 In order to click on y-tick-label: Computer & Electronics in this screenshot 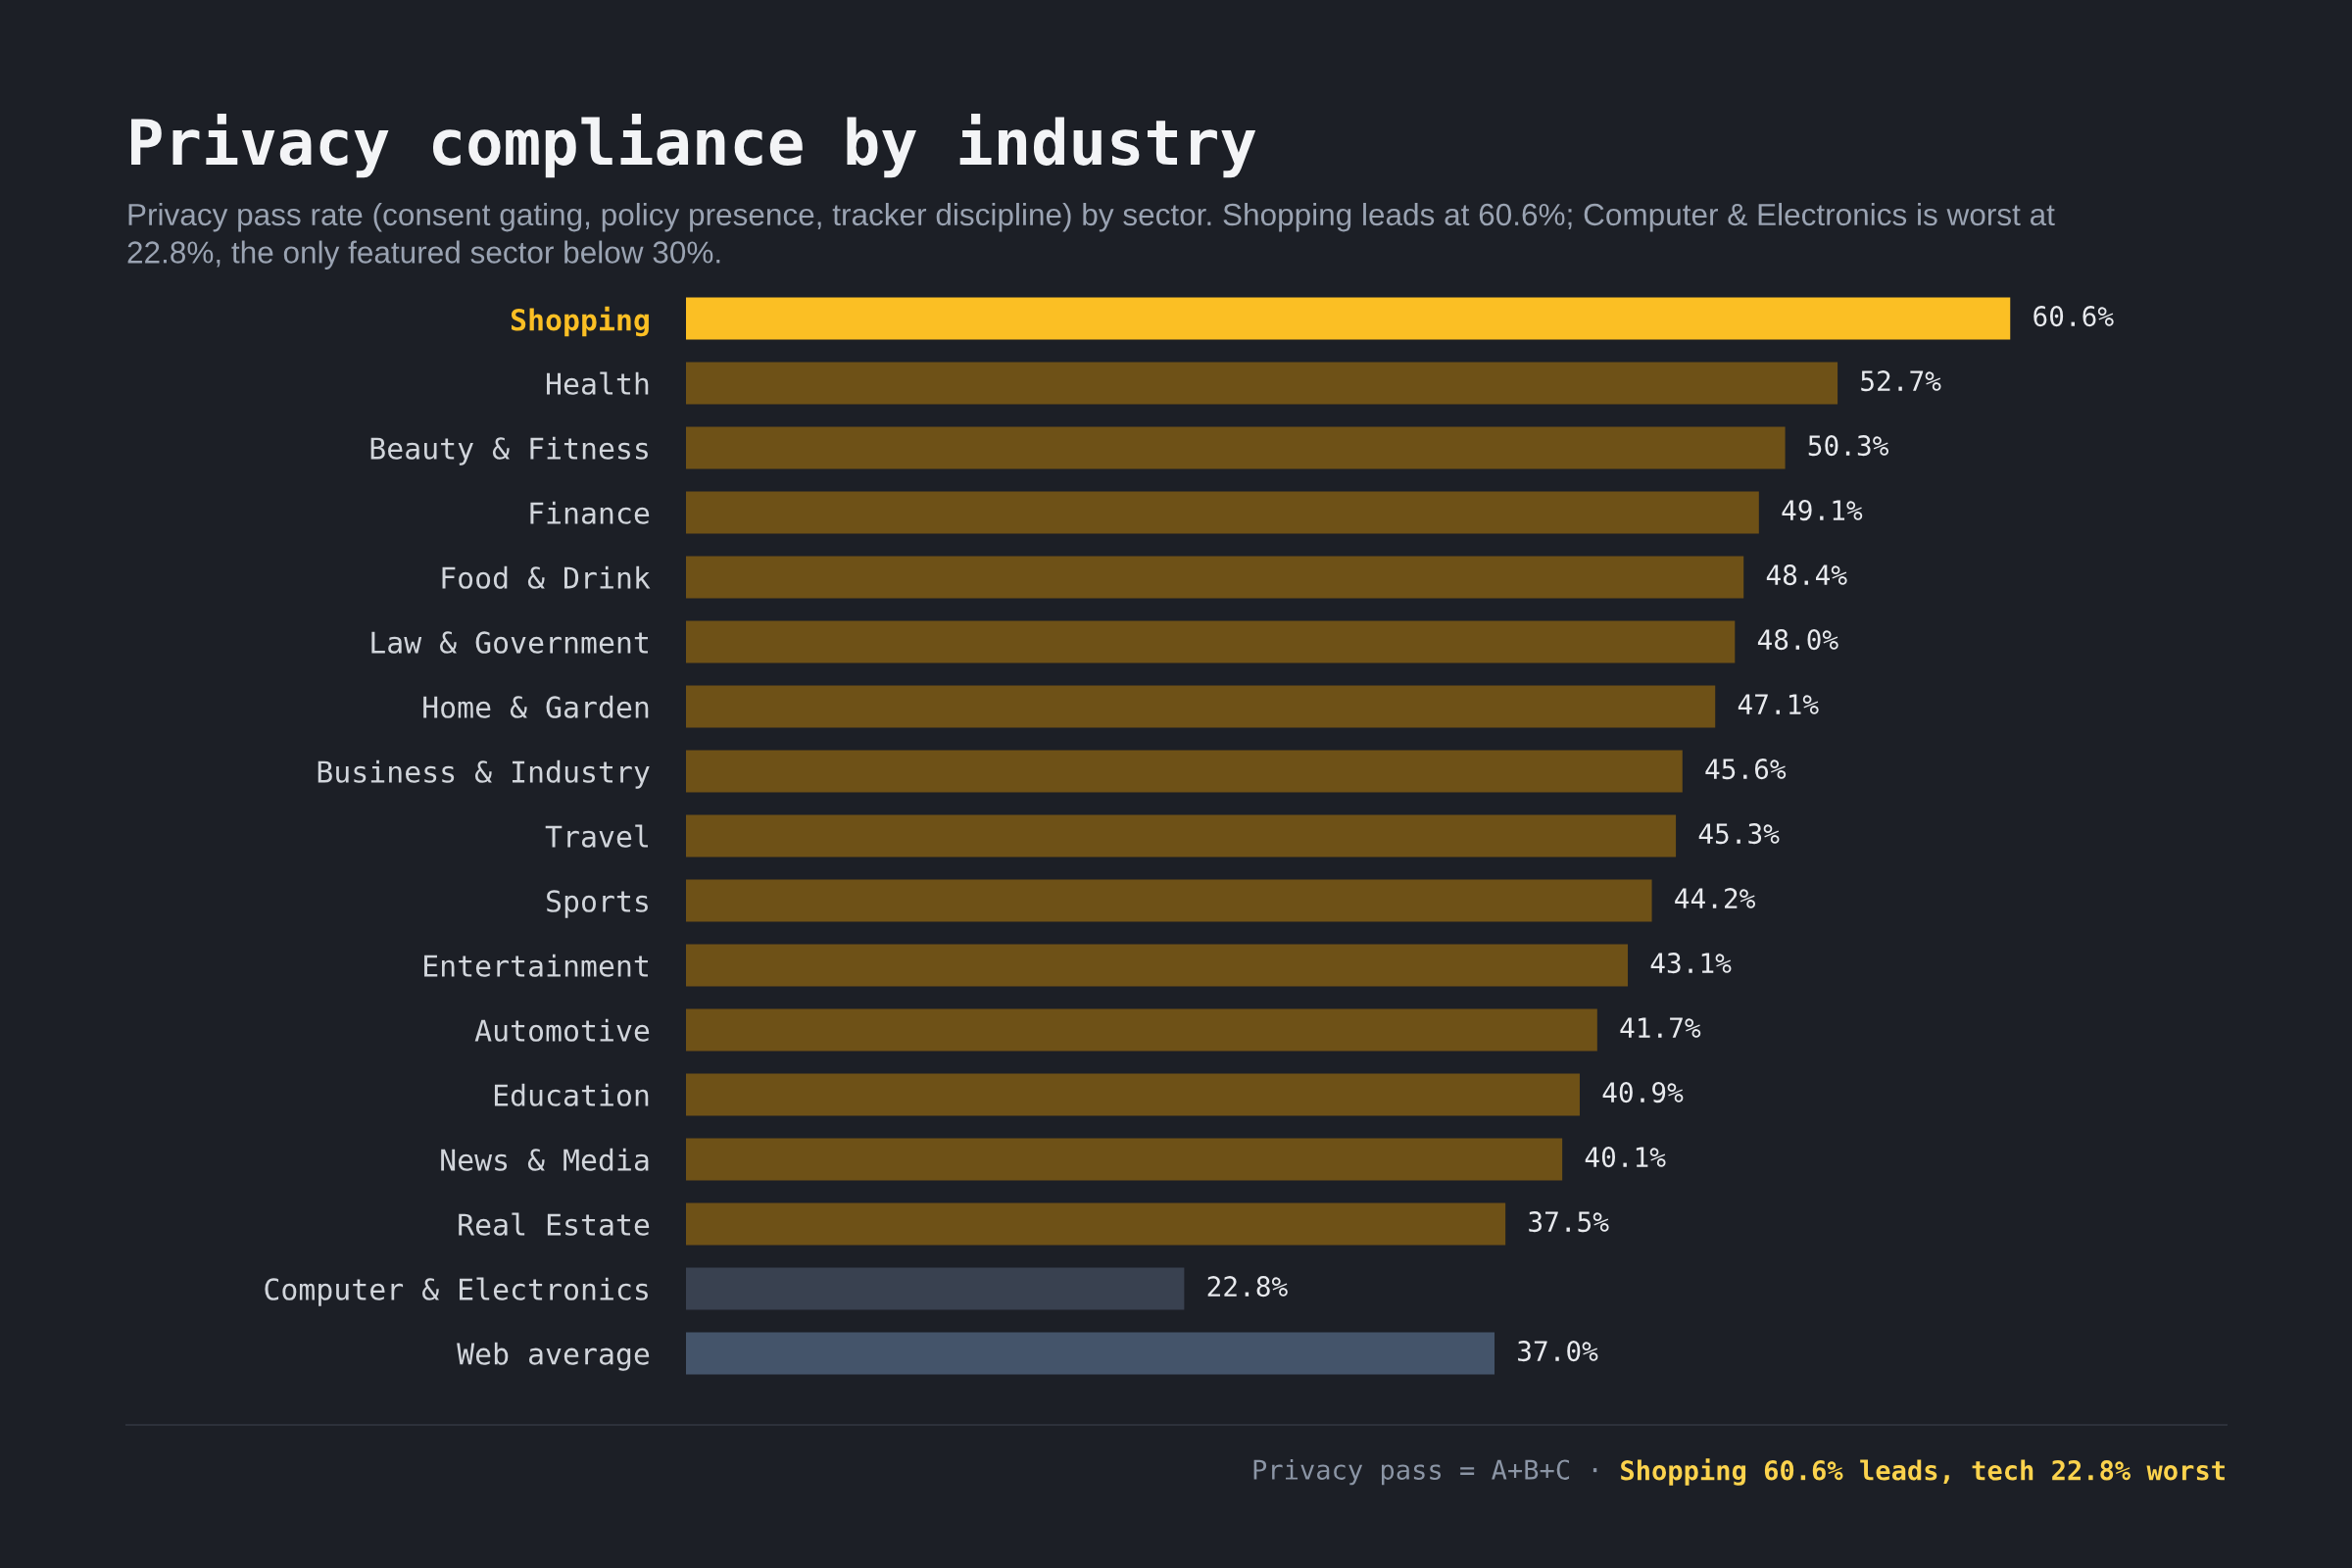, I will do `click(456, 1291)`.